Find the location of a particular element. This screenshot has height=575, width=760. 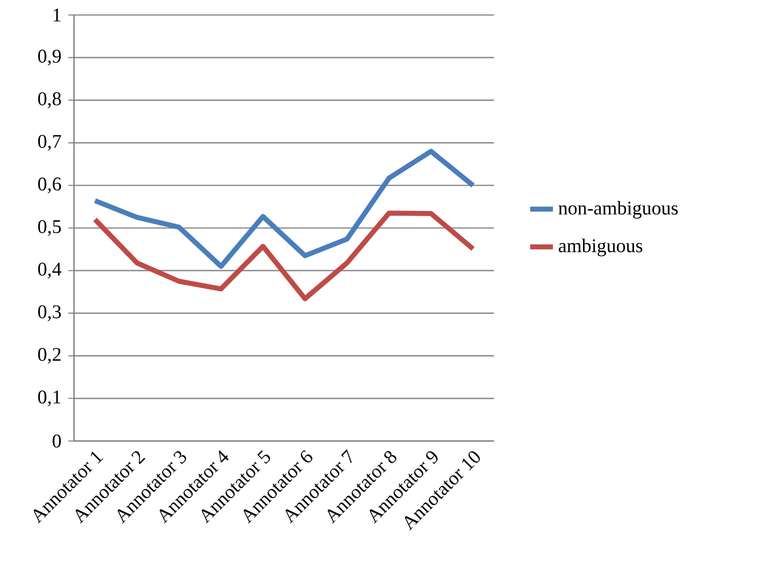

y-tick-label: 0 is located at coordinates (56, 441).